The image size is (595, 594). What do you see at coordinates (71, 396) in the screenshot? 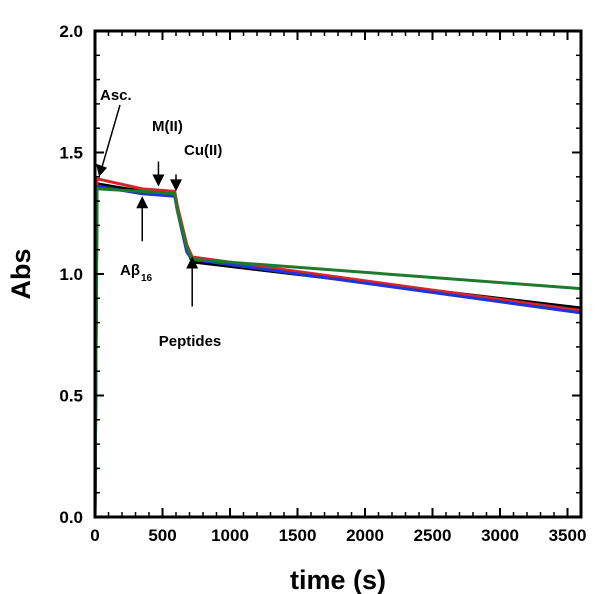
I see `y-tick-label: 0.5` at bounding box center [71, 396].